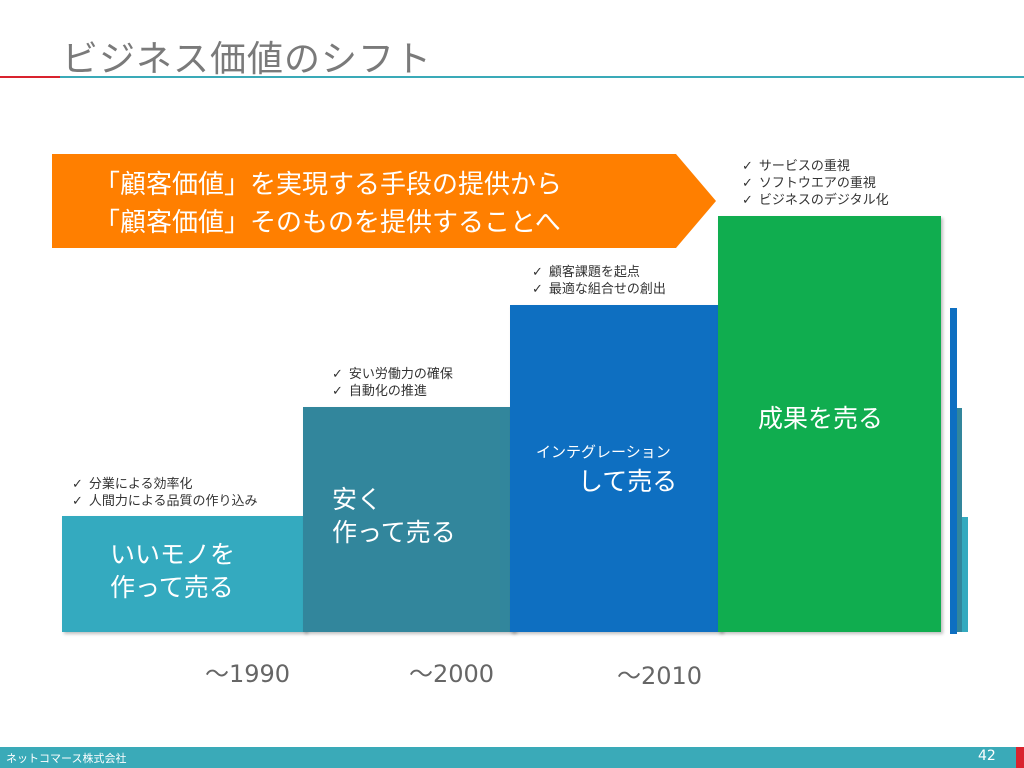  I want to click on stage-2-label-line-1: 安く, so click(357, 499).